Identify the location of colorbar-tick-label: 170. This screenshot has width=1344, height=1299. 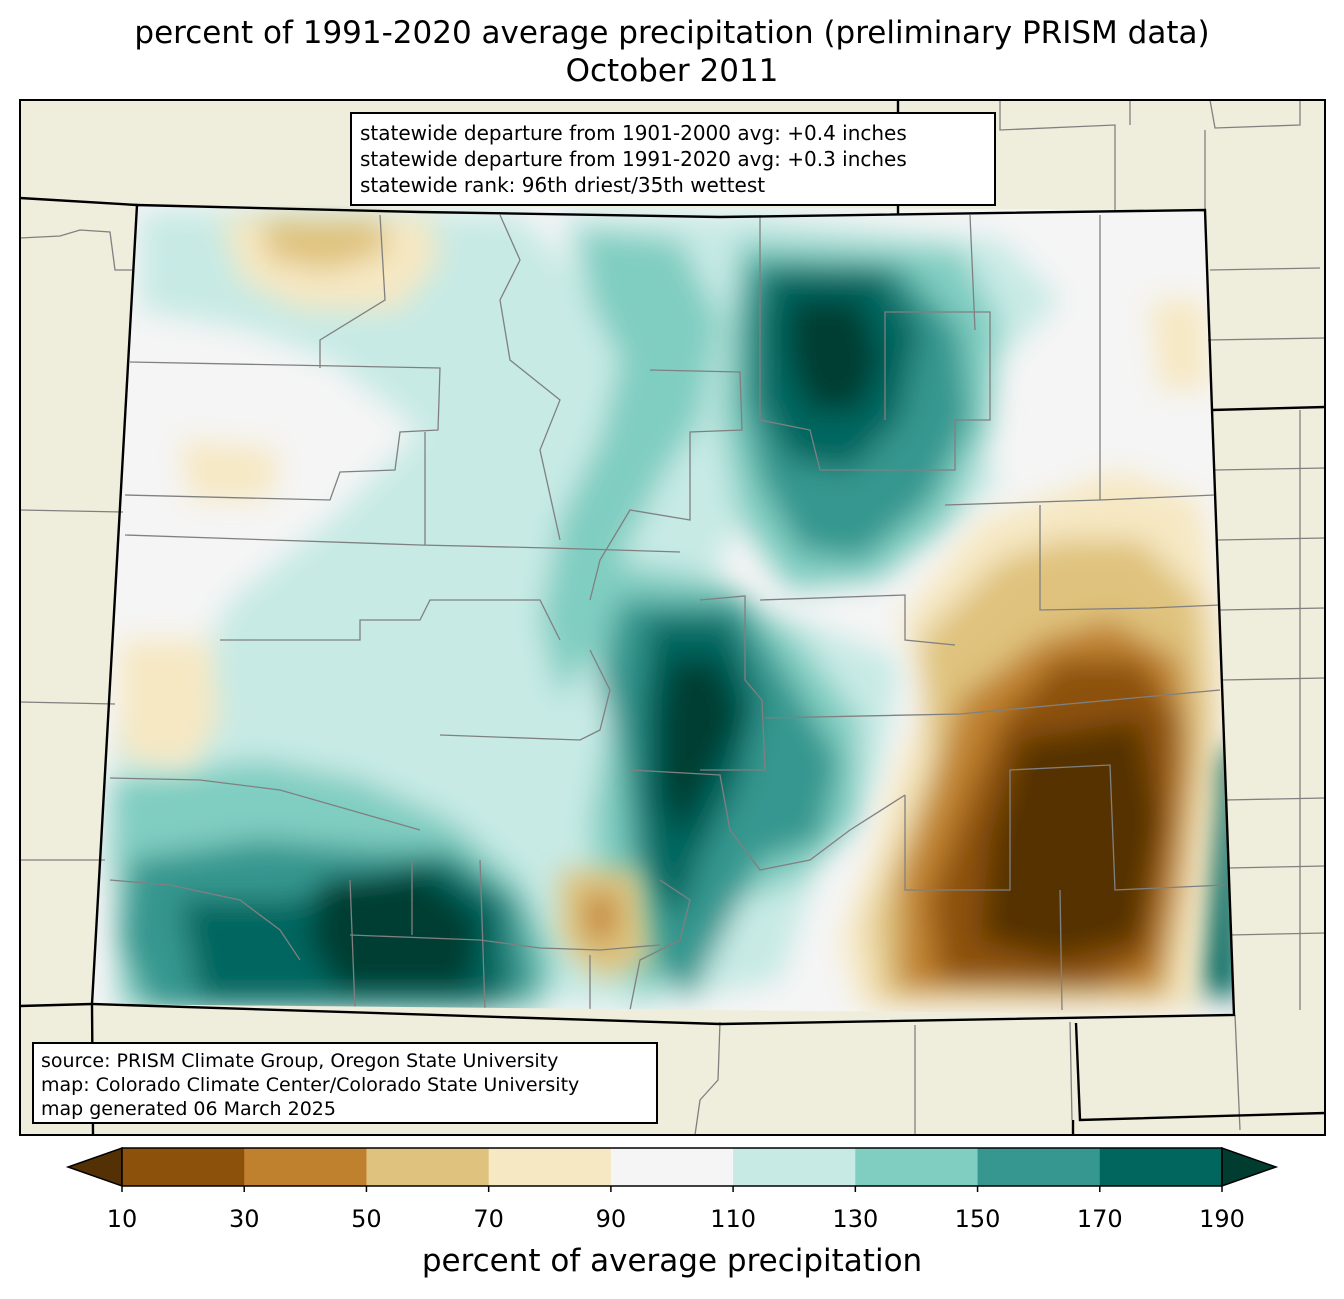
(1099, 1219).